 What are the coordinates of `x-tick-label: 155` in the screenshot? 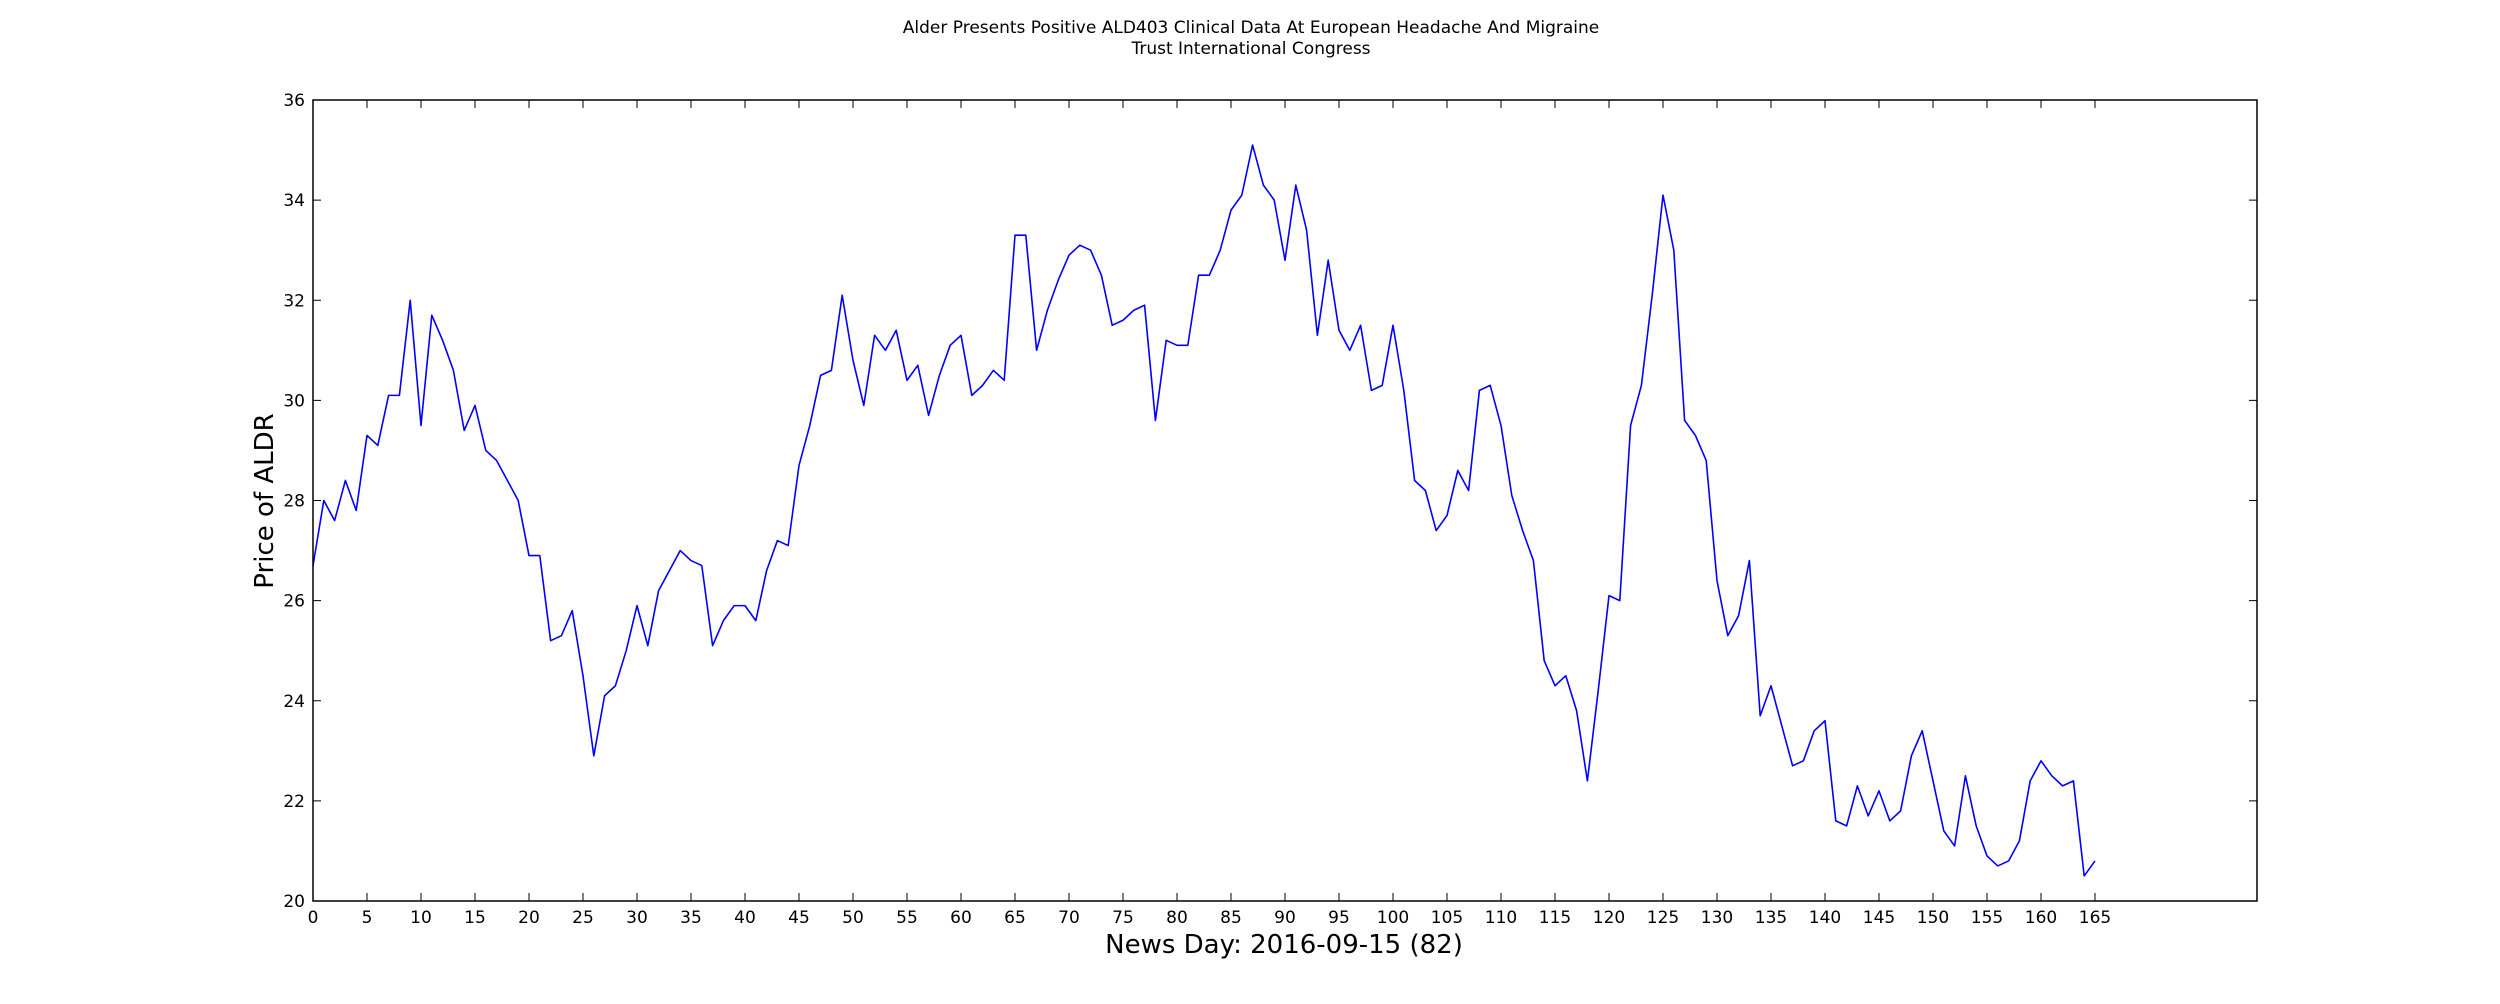 It's located at (1987, 918).